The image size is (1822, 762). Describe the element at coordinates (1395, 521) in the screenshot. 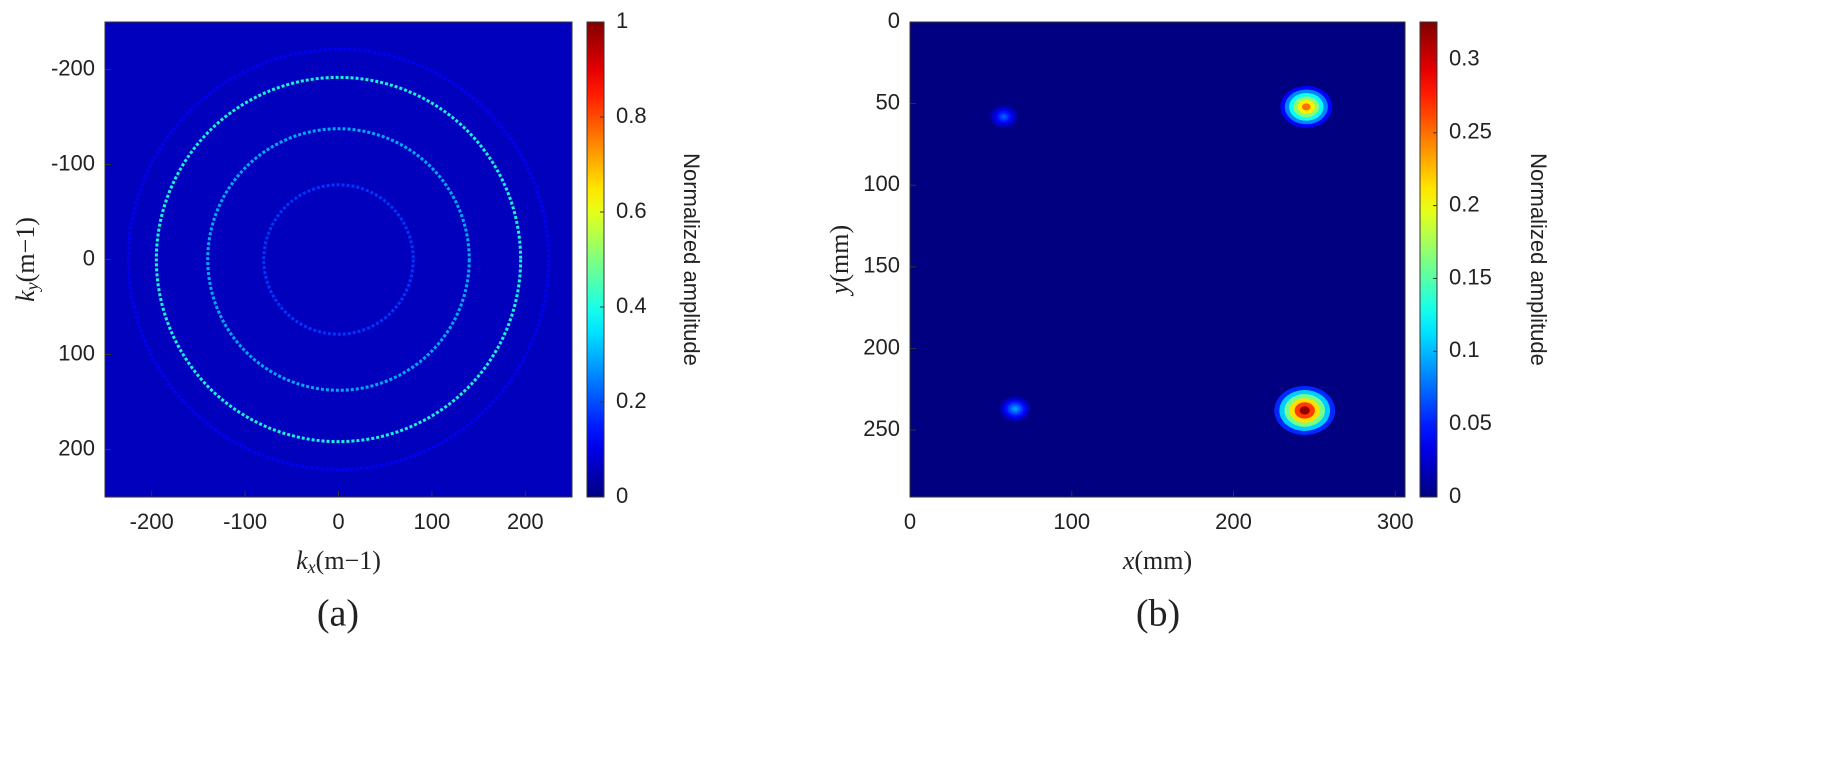

I see `x-tick-label: 300` at that location.